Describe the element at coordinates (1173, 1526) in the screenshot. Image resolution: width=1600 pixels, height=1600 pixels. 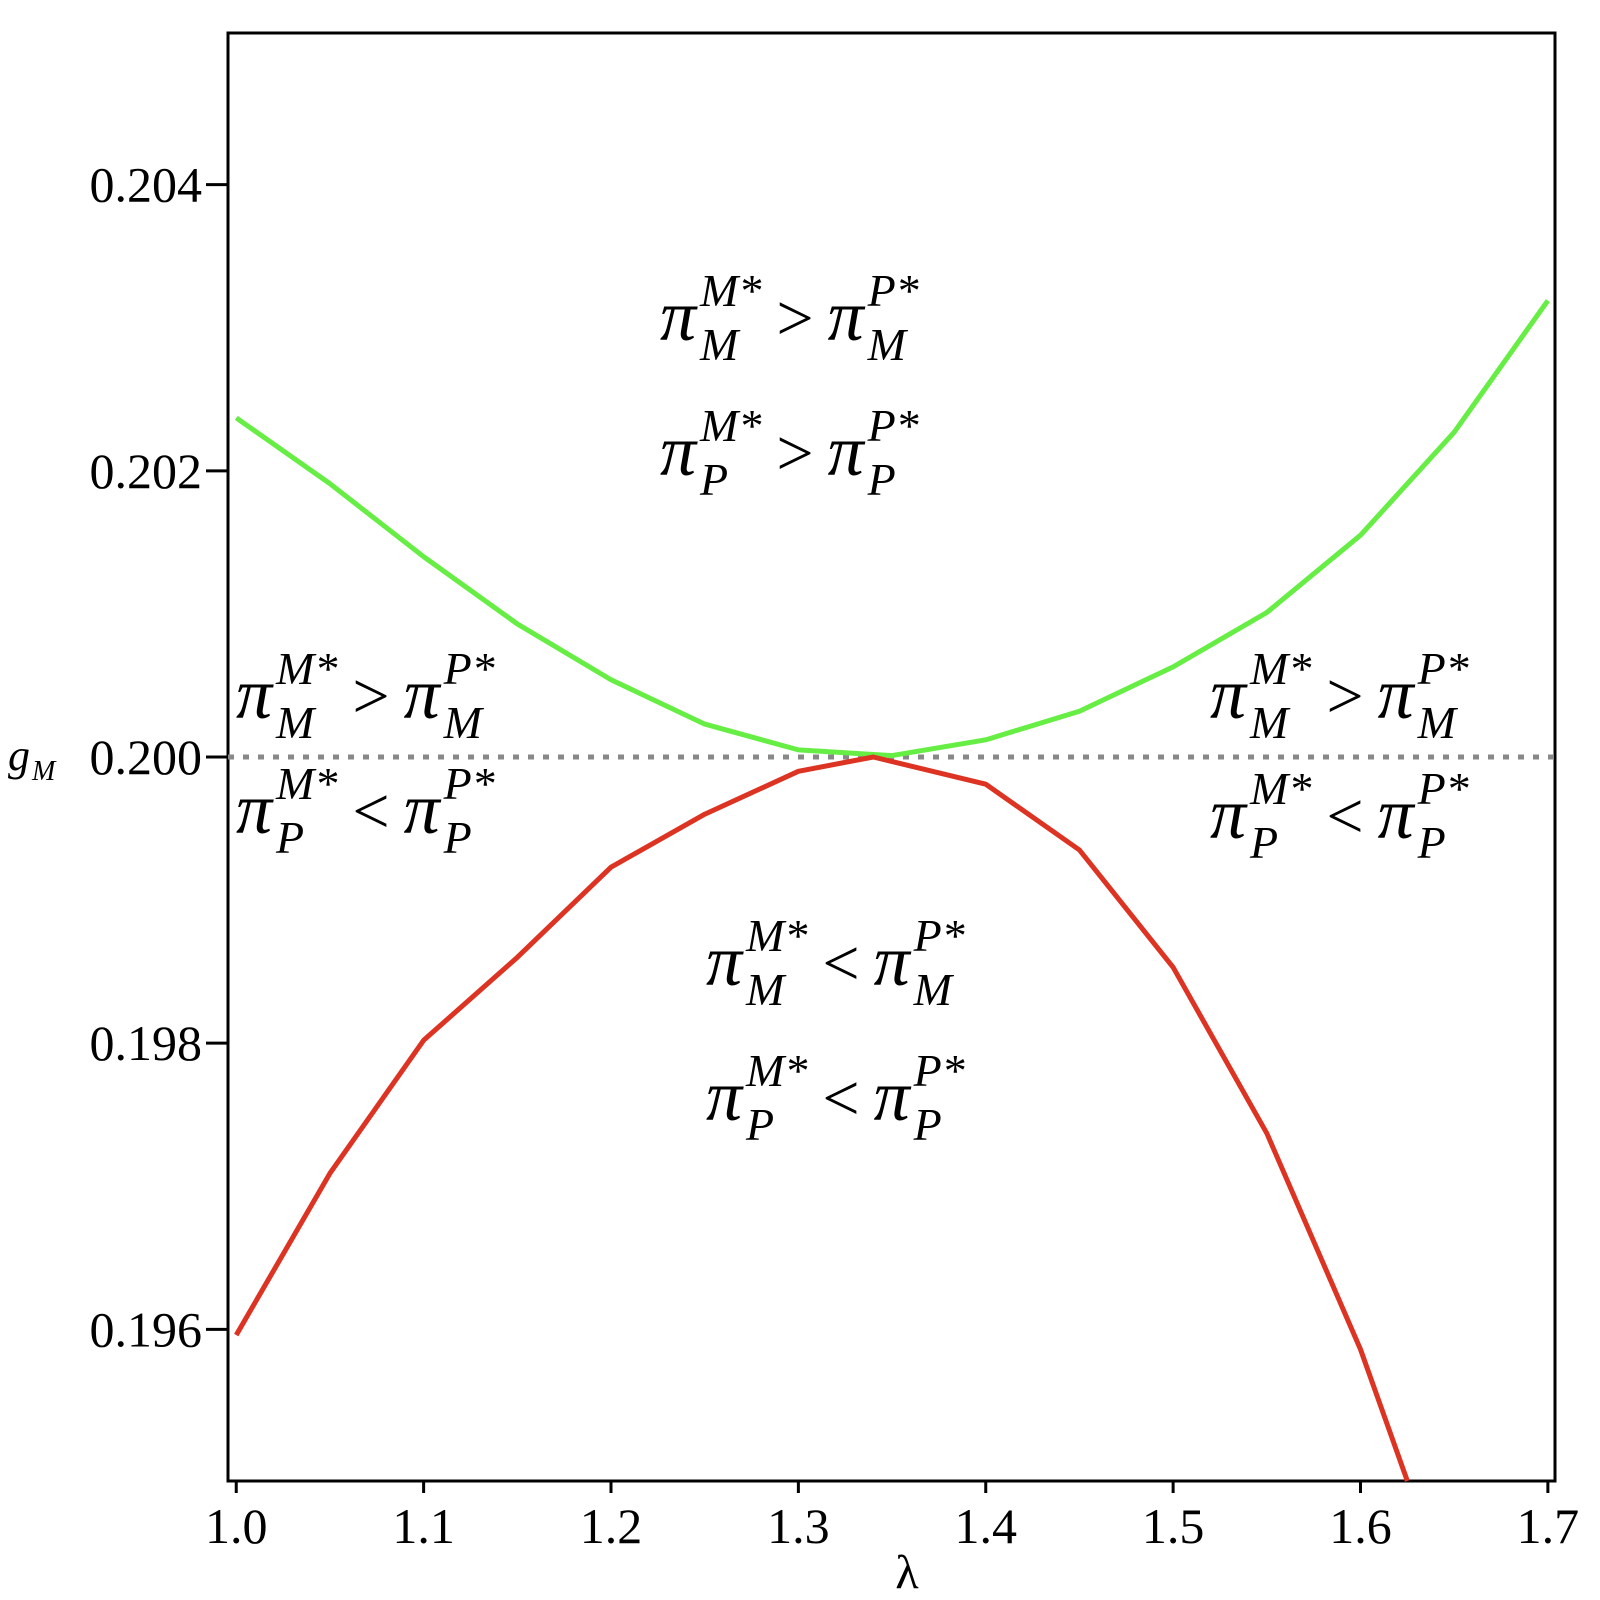
I see `x-tick-label: 1.5` at that location.